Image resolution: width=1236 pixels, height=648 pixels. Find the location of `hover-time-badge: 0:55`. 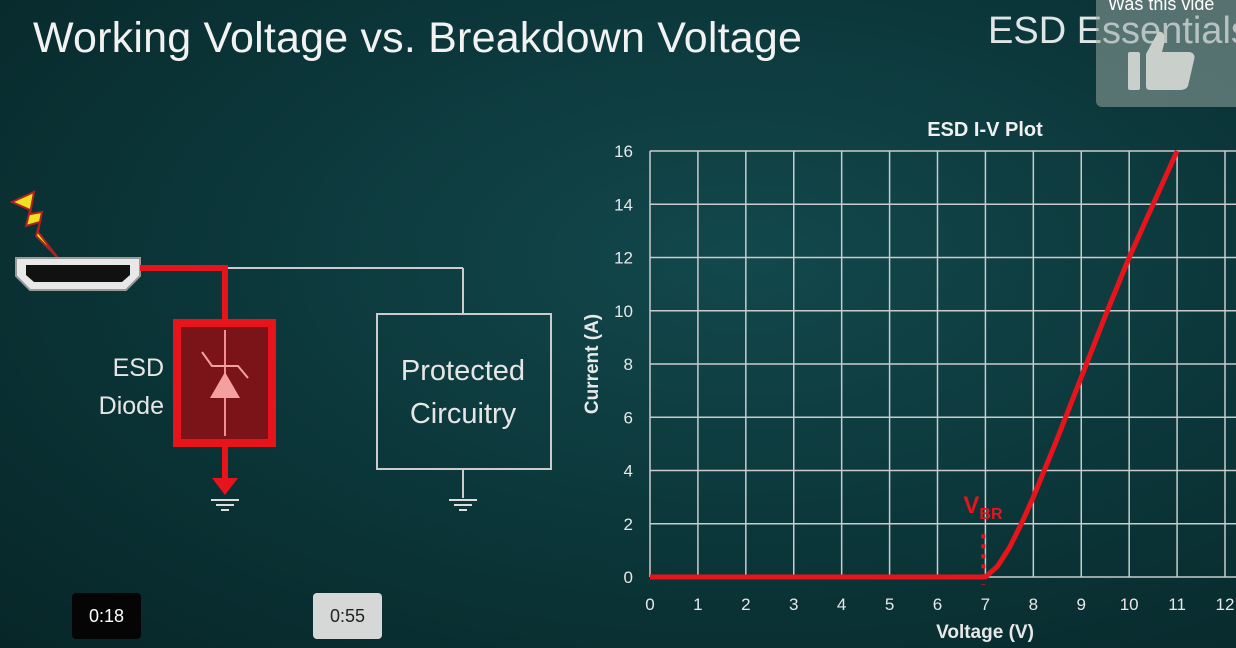

hover-time-badge: 0:55 is located at coordinates (347, 616).